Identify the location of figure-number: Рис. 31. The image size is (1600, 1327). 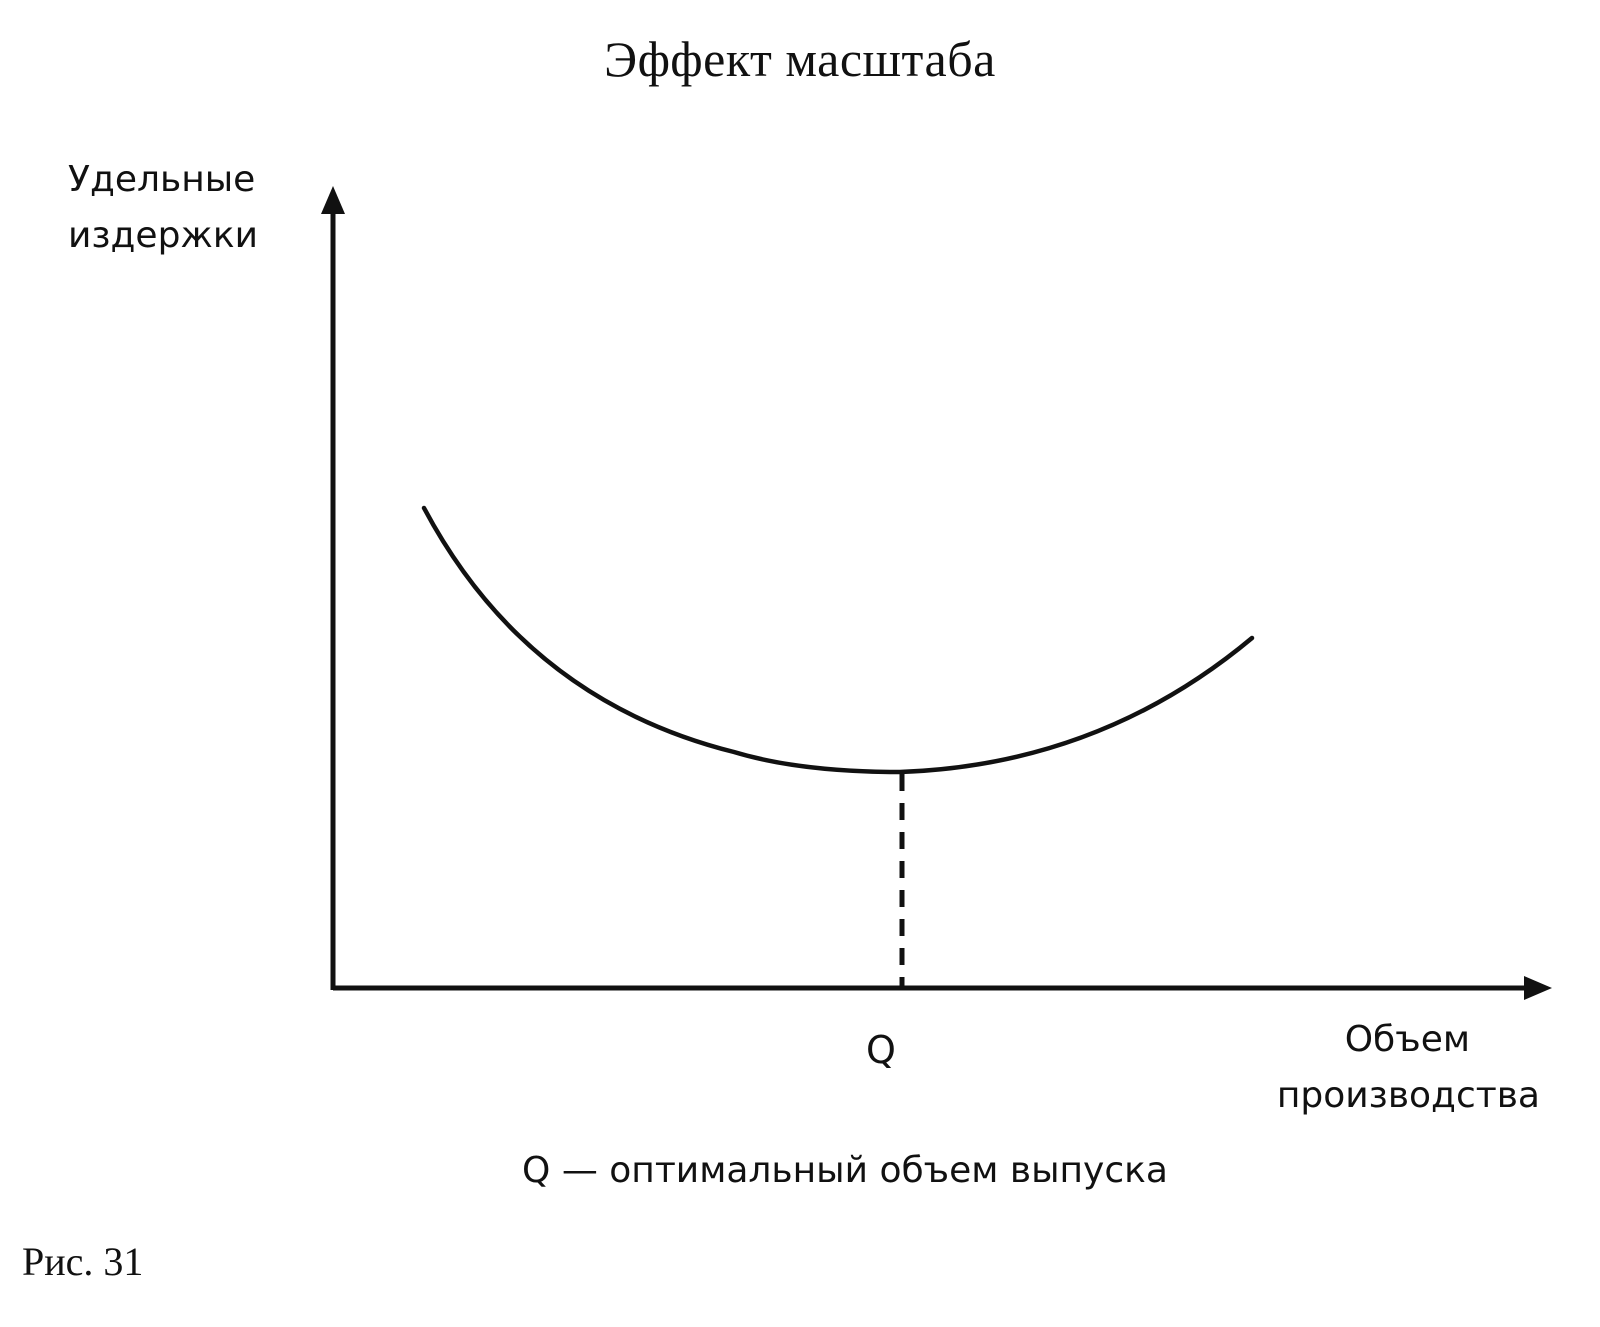
(83, 1261).